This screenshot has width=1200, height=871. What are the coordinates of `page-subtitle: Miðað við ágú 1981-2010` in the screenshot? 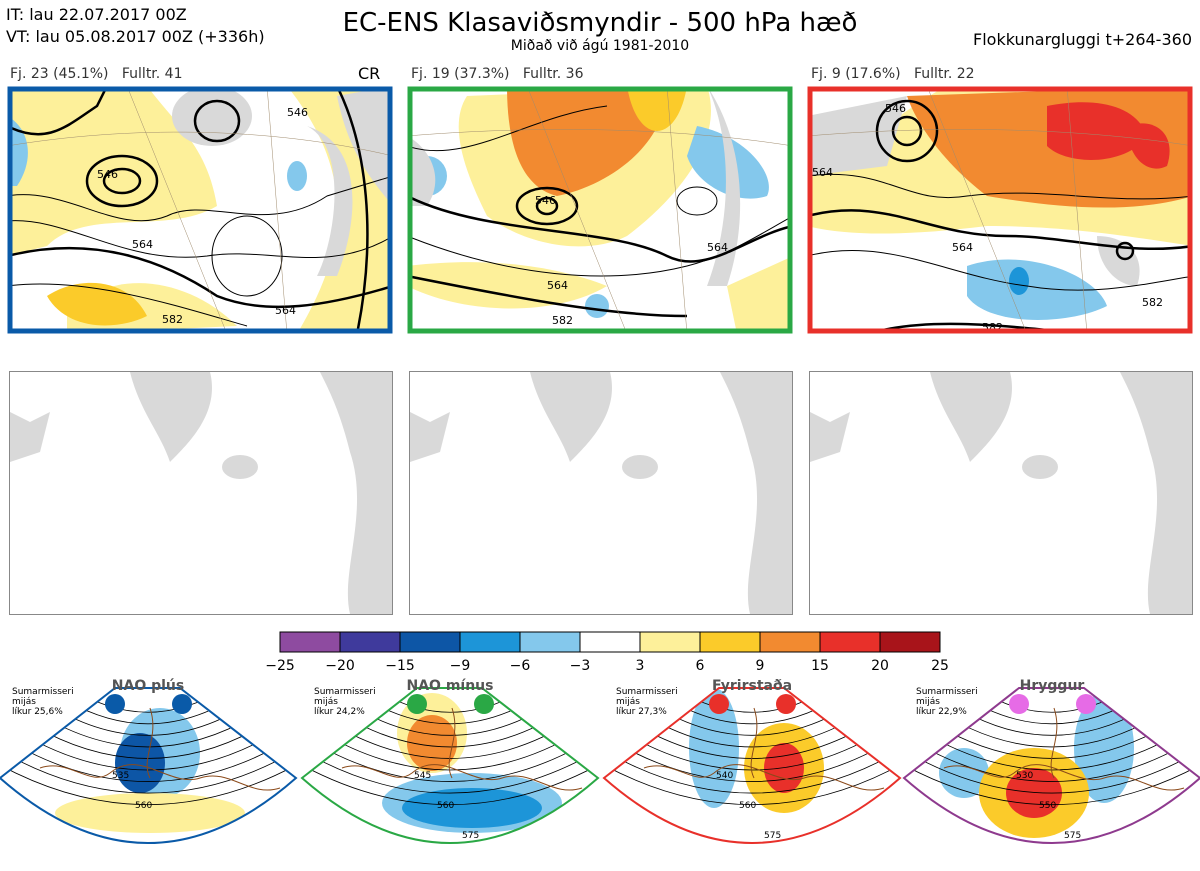 It's located at (600, 46).